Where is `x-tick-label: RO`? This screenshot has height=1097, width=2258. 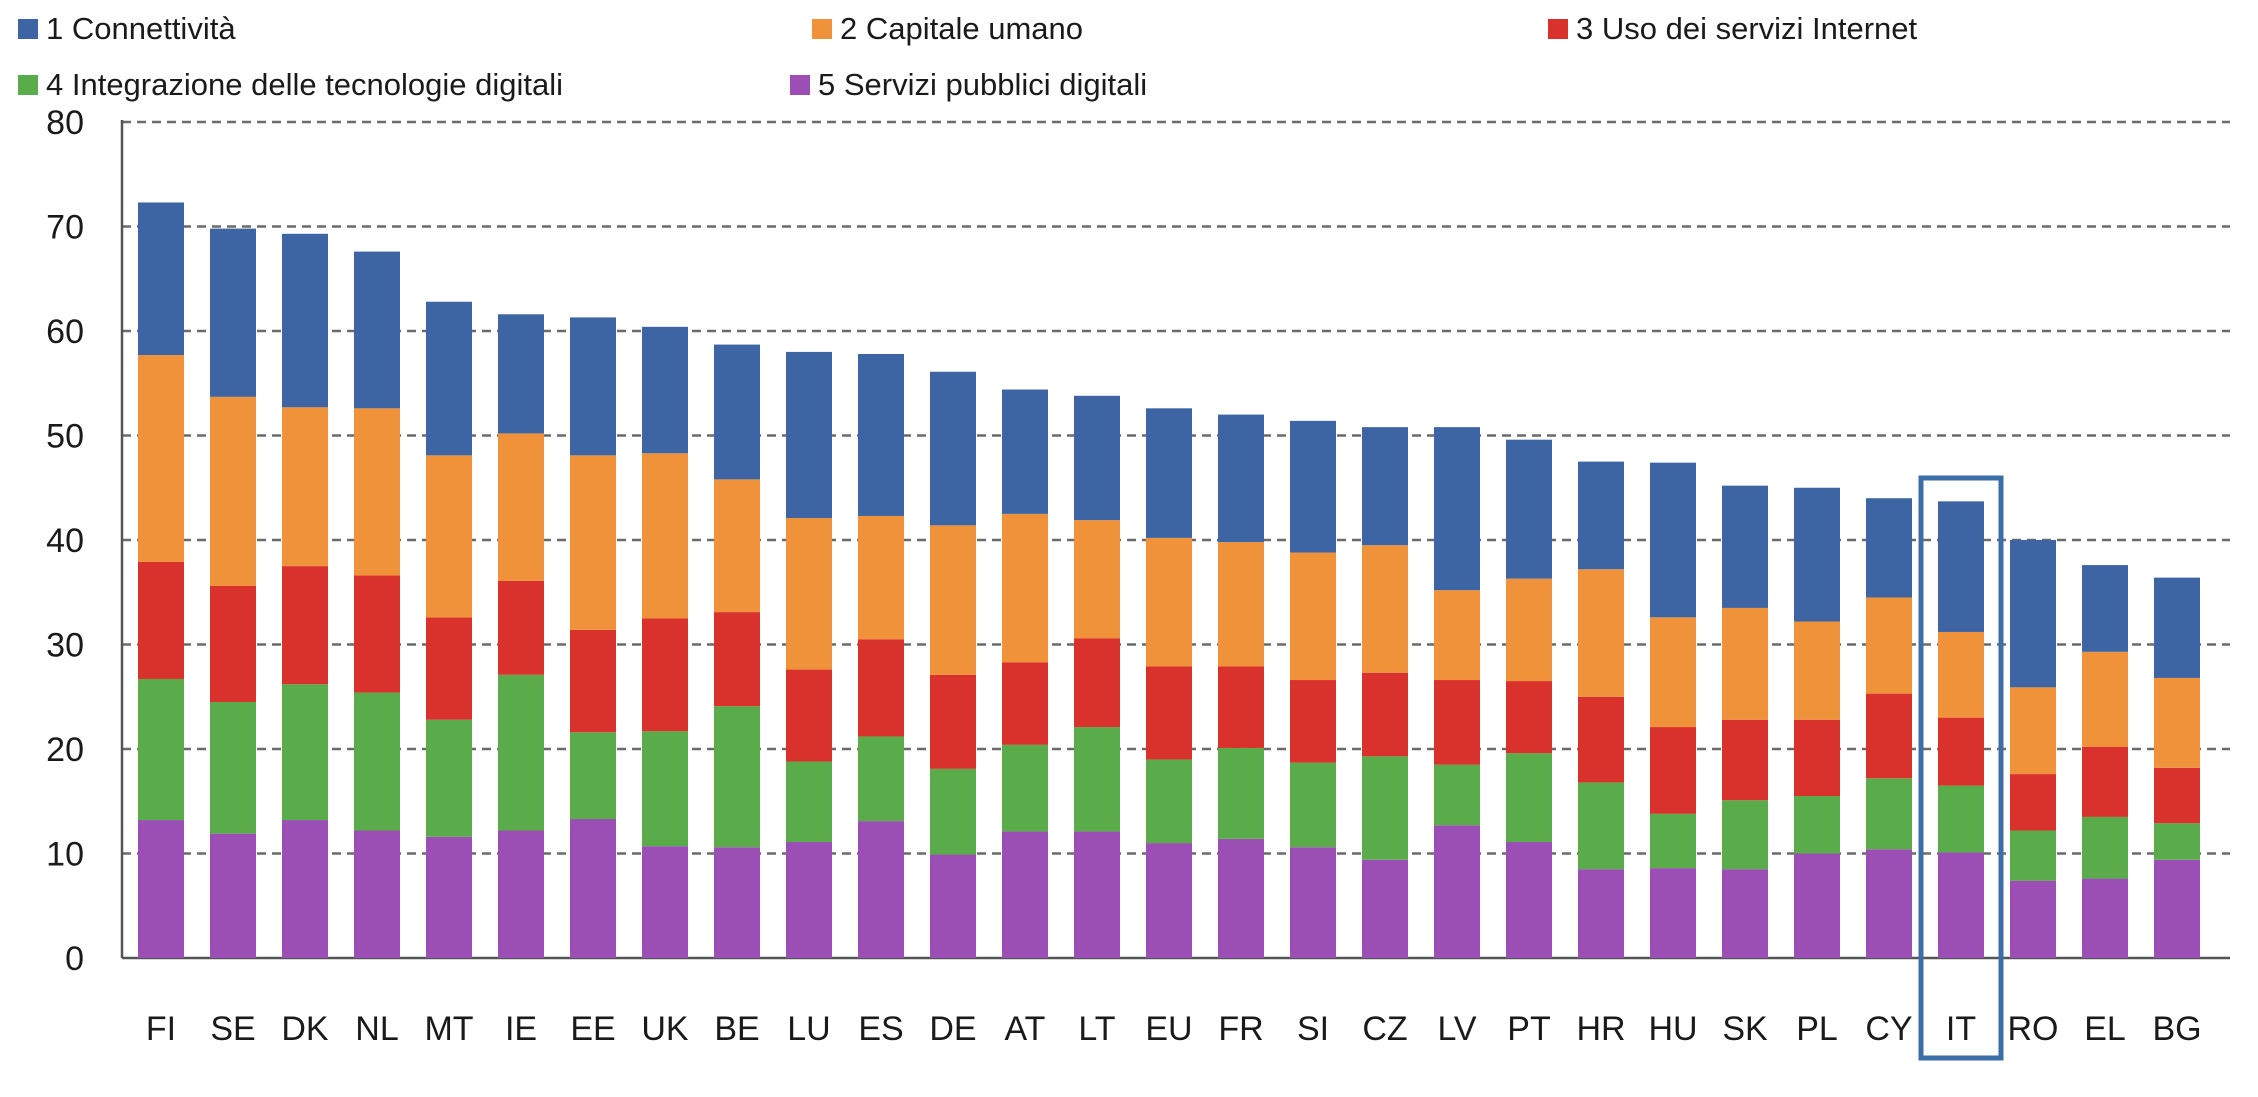 x-tick-label: RO is located at coordinates (2033, 1029).